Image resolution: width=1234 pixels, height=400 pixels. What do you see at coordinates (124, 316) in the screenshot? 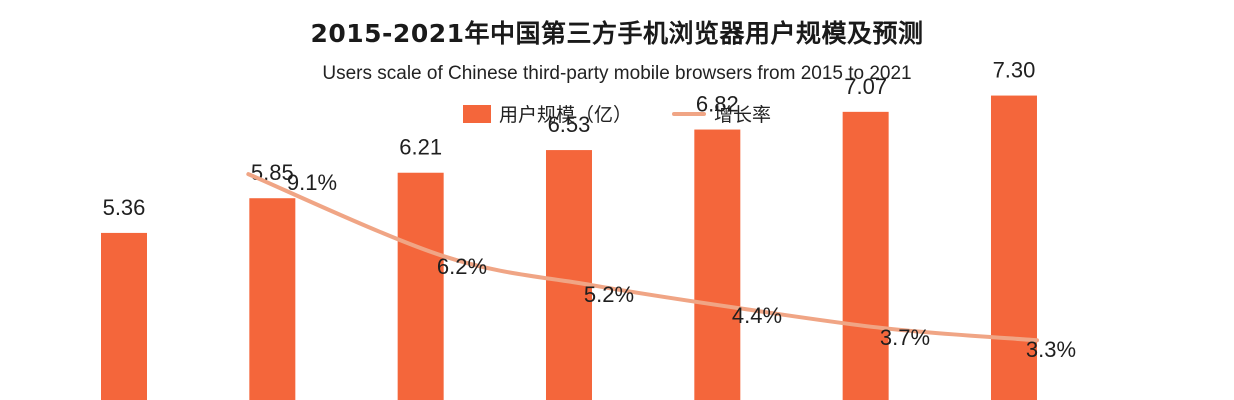
I see `bar-2015` at bounding box center [124, 316].